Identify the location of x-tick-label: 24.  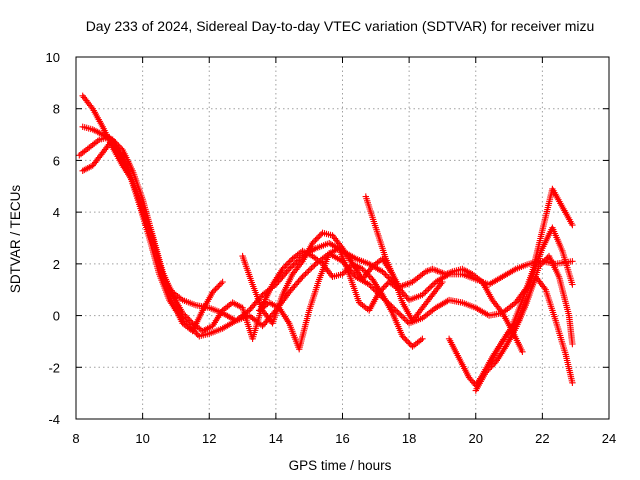
(609, 438).